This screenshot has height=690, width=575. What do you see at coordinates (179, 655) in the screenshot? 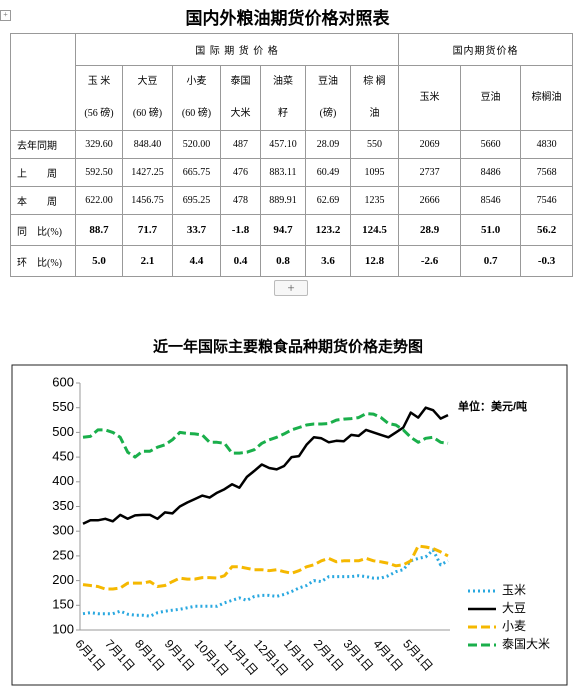
I see `x-tick-label: 9月1日` at bounding box center [179, 655].